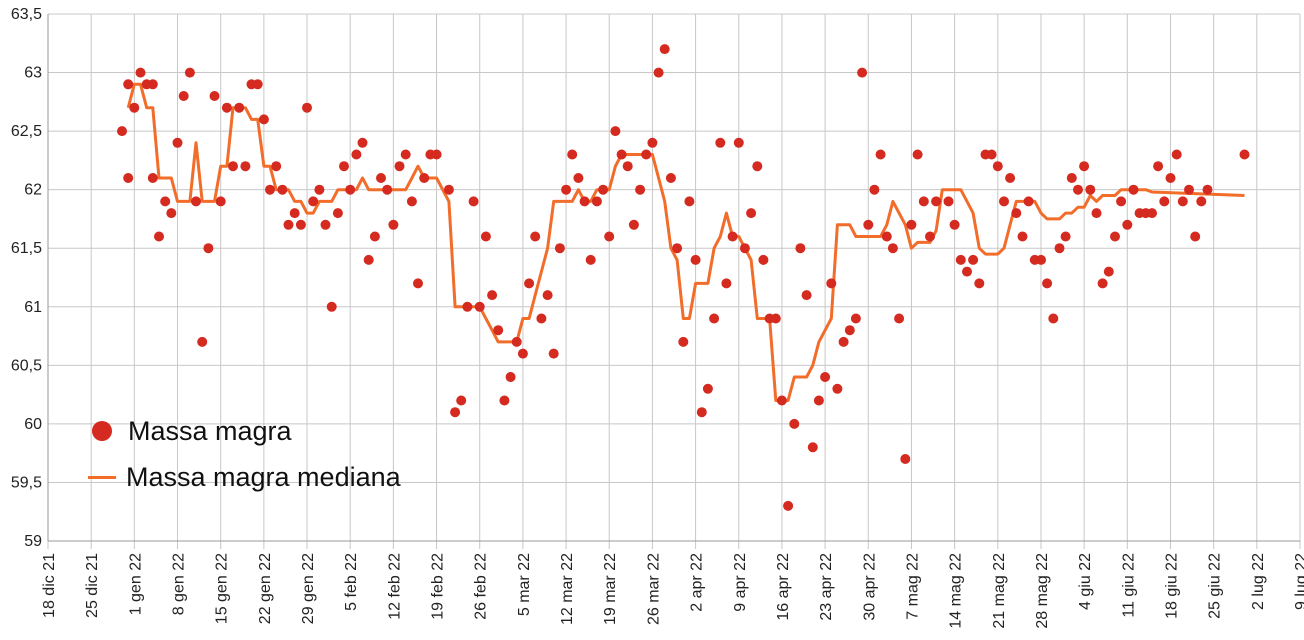 This screenshot has height=640, width=1304. What do you see at coordinates (263, 476) in the screenshot?
I see `legend-label-line: Massa magra mediana` at bounding box center [263, 476].